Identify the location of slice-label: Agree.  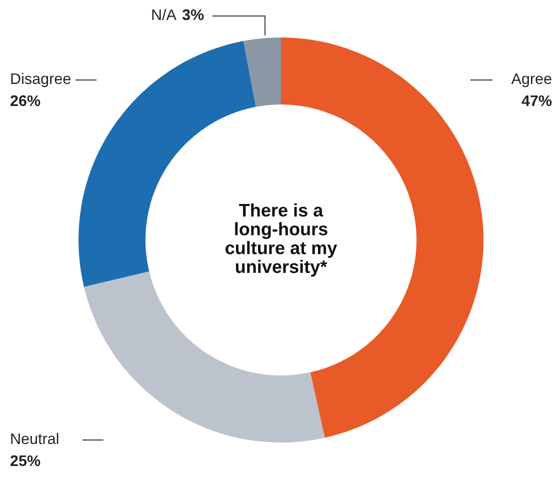
(531, 80).